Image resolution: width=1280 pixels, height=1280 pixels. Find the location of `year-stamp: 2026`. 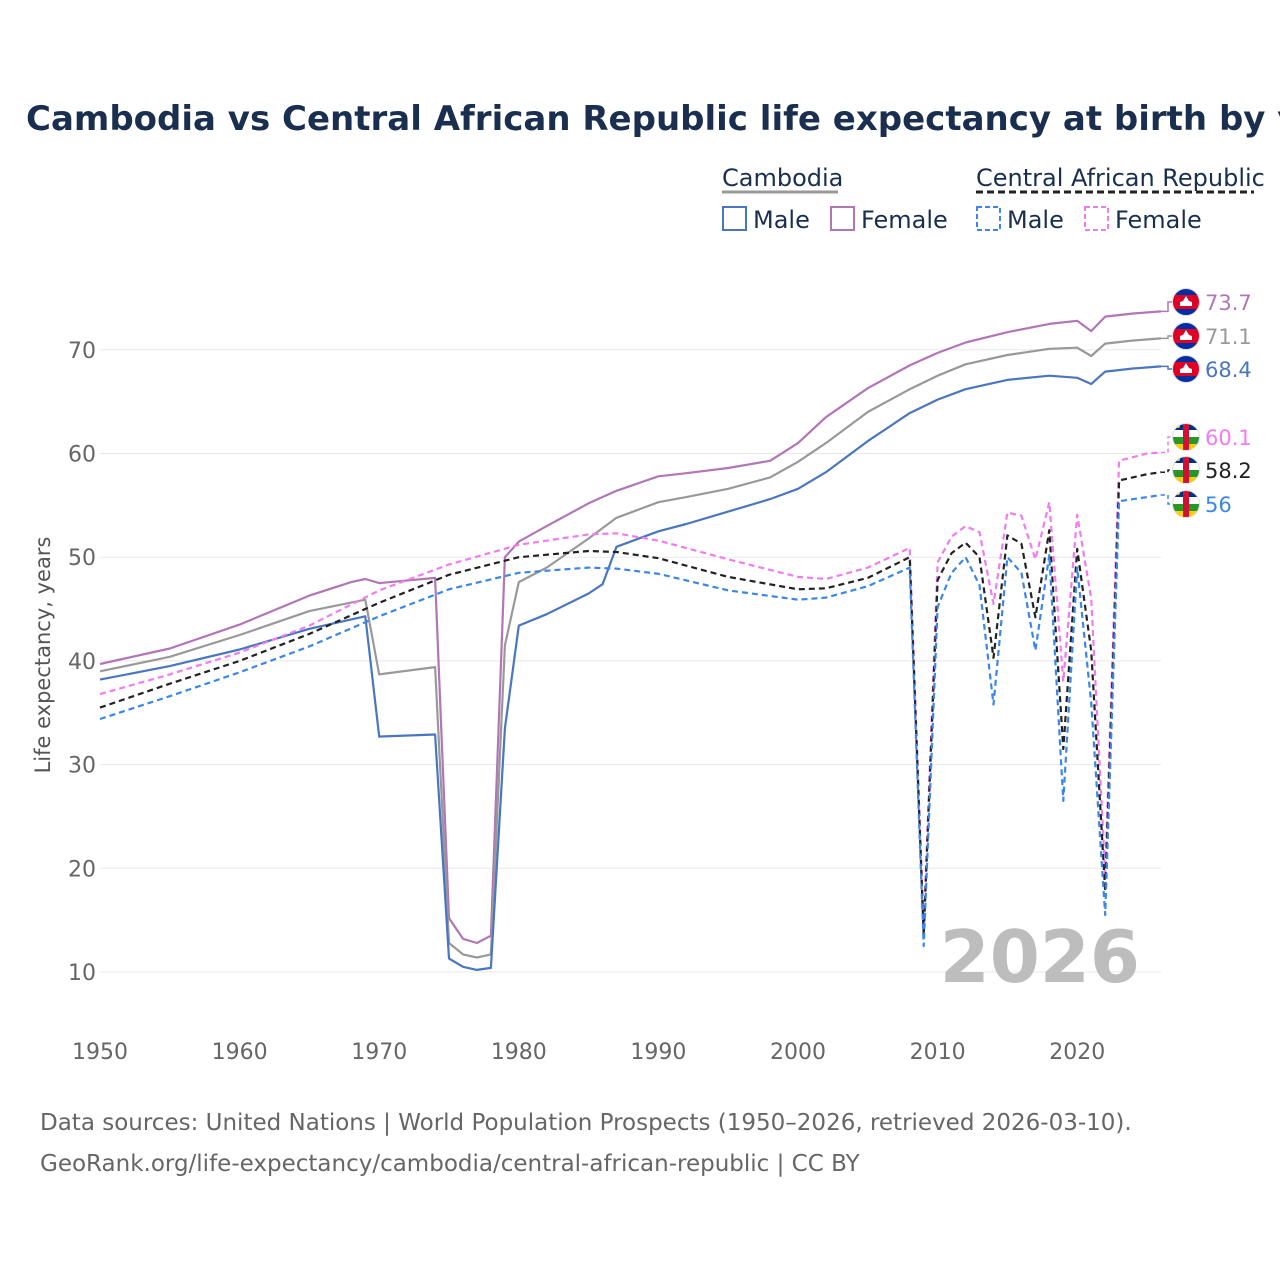

year-stamp: 2026 is located at coordinates (1040, 957).